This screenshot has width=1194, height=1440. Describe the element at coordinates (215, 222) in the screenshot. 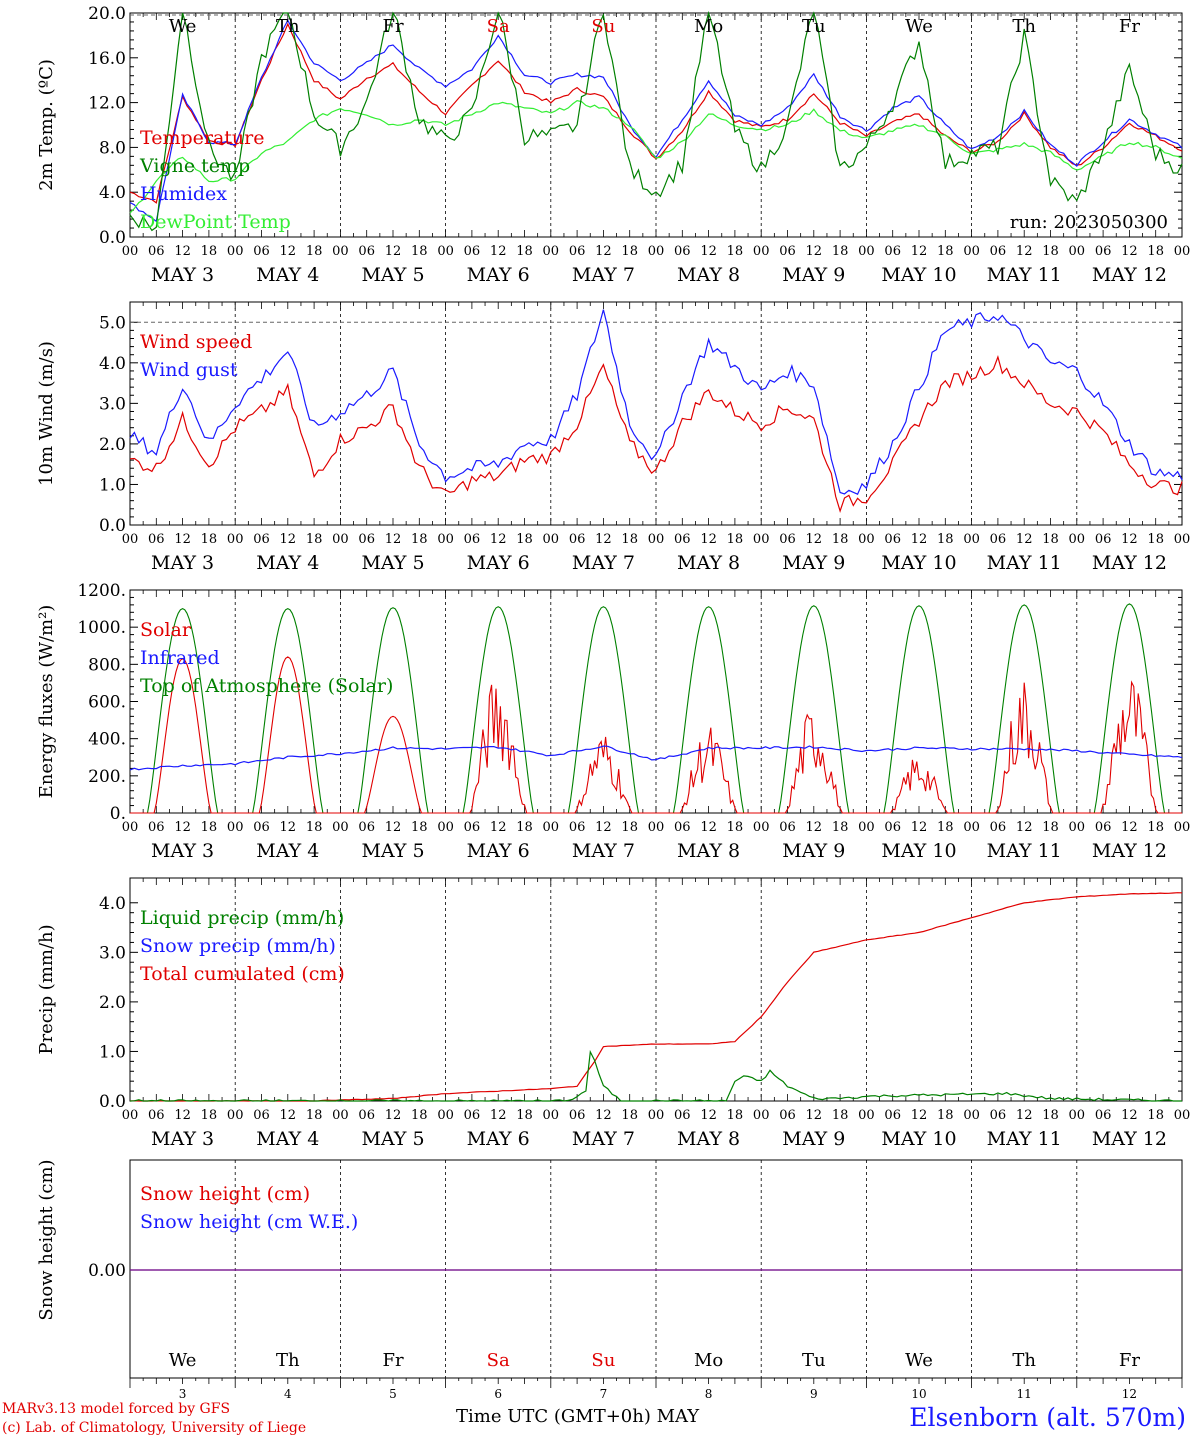

I see `legend-entry-1: DewPoint Temp` at that location.